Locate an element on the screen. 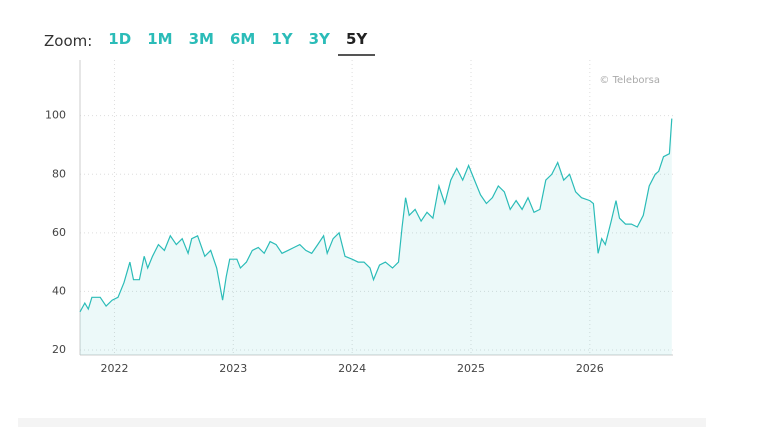 Image resolution: width=768 pixels, height=427 pixels. x-tick-label: 2024 is located at coordinates (352, 368).